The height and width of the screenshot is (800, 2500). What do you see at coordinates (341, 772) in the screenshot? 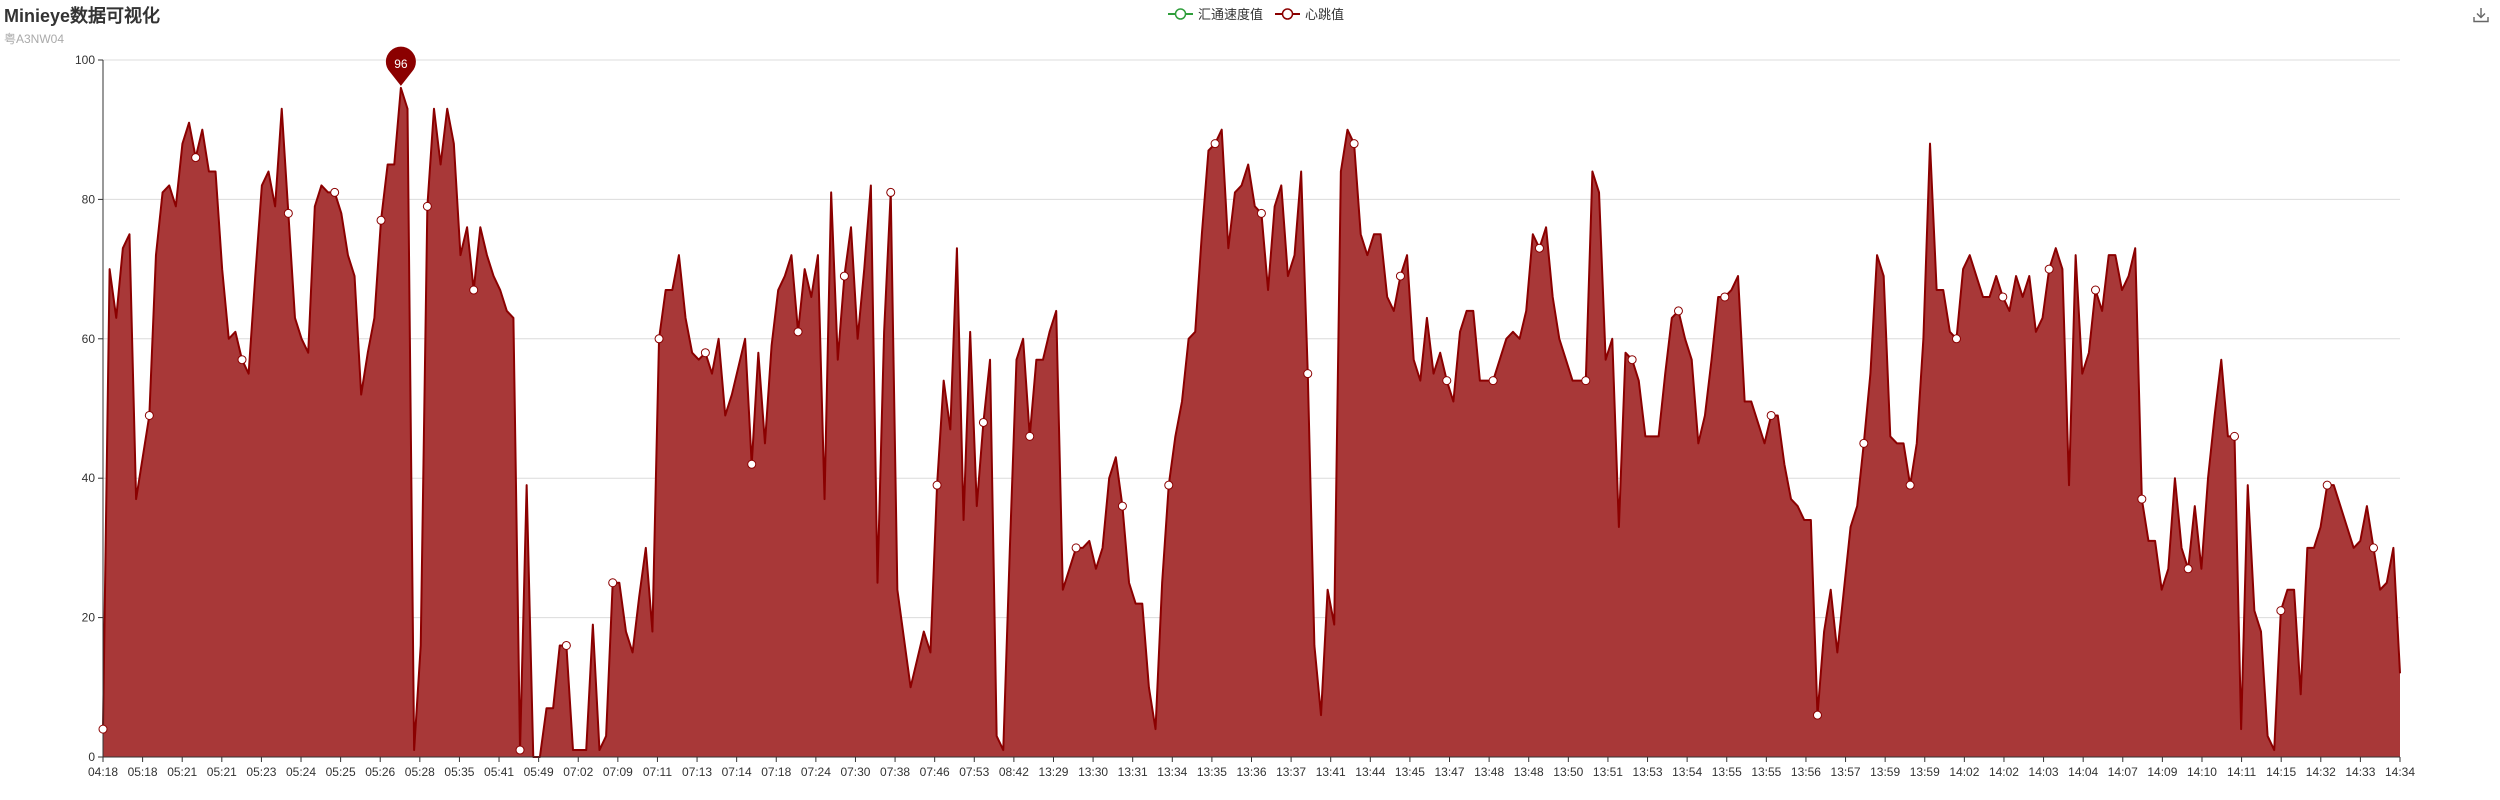
I see `x-tick-label: 05:25` at bounding box center [341, 772].